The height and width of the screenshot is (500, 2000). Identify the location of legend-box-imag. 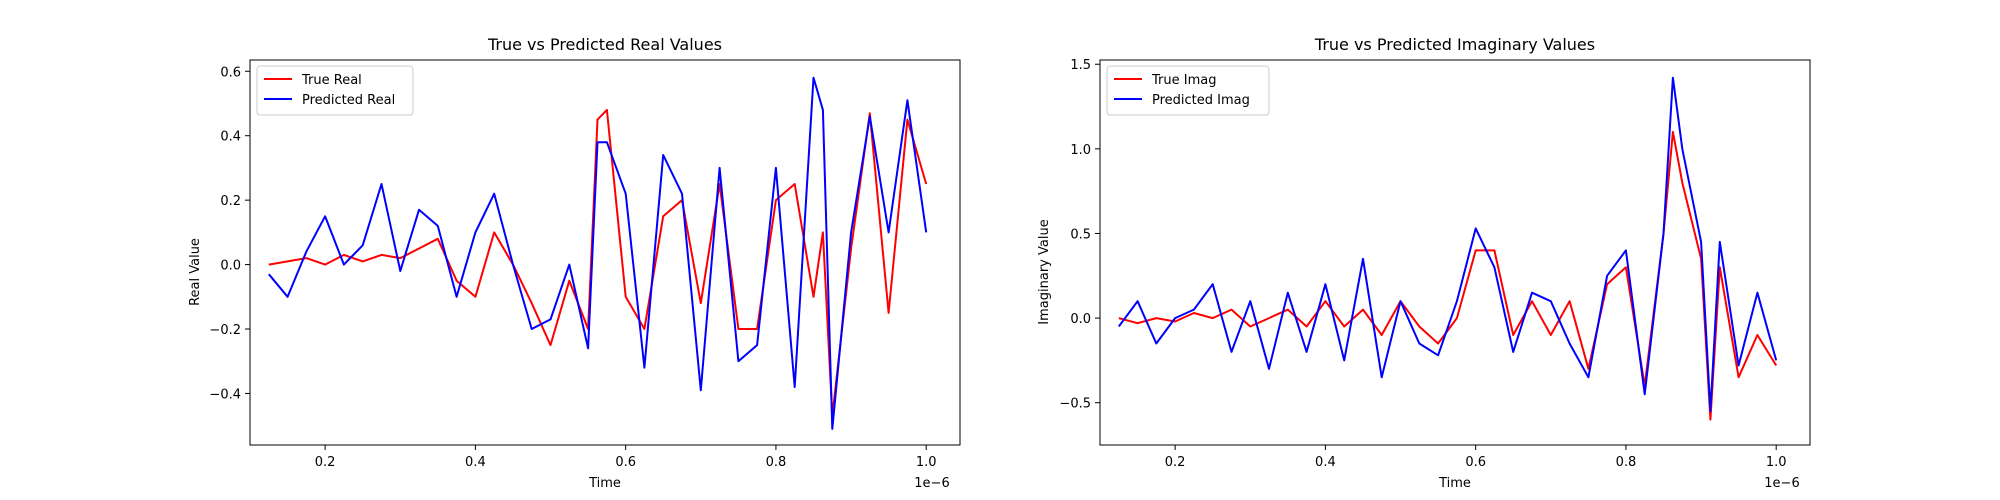
(1188, 90).